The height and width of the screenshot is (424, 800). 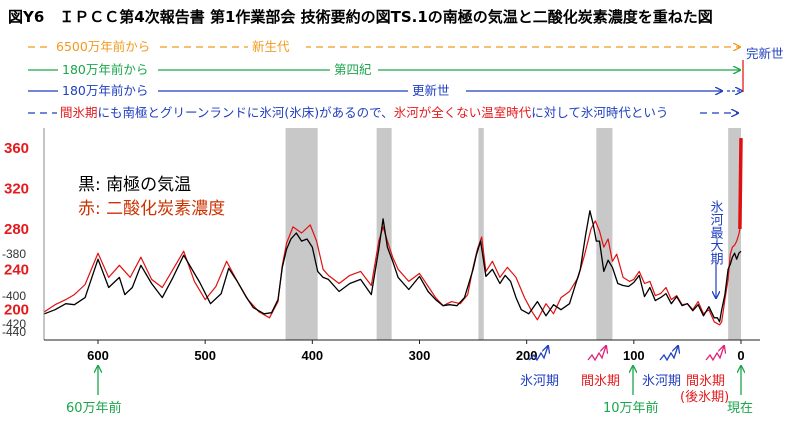 What do you see at coordinates (384, 69) in the screenshot?
I see `era-quaternary: 180万年前から 第四紀` at bounding box center [384, 69].